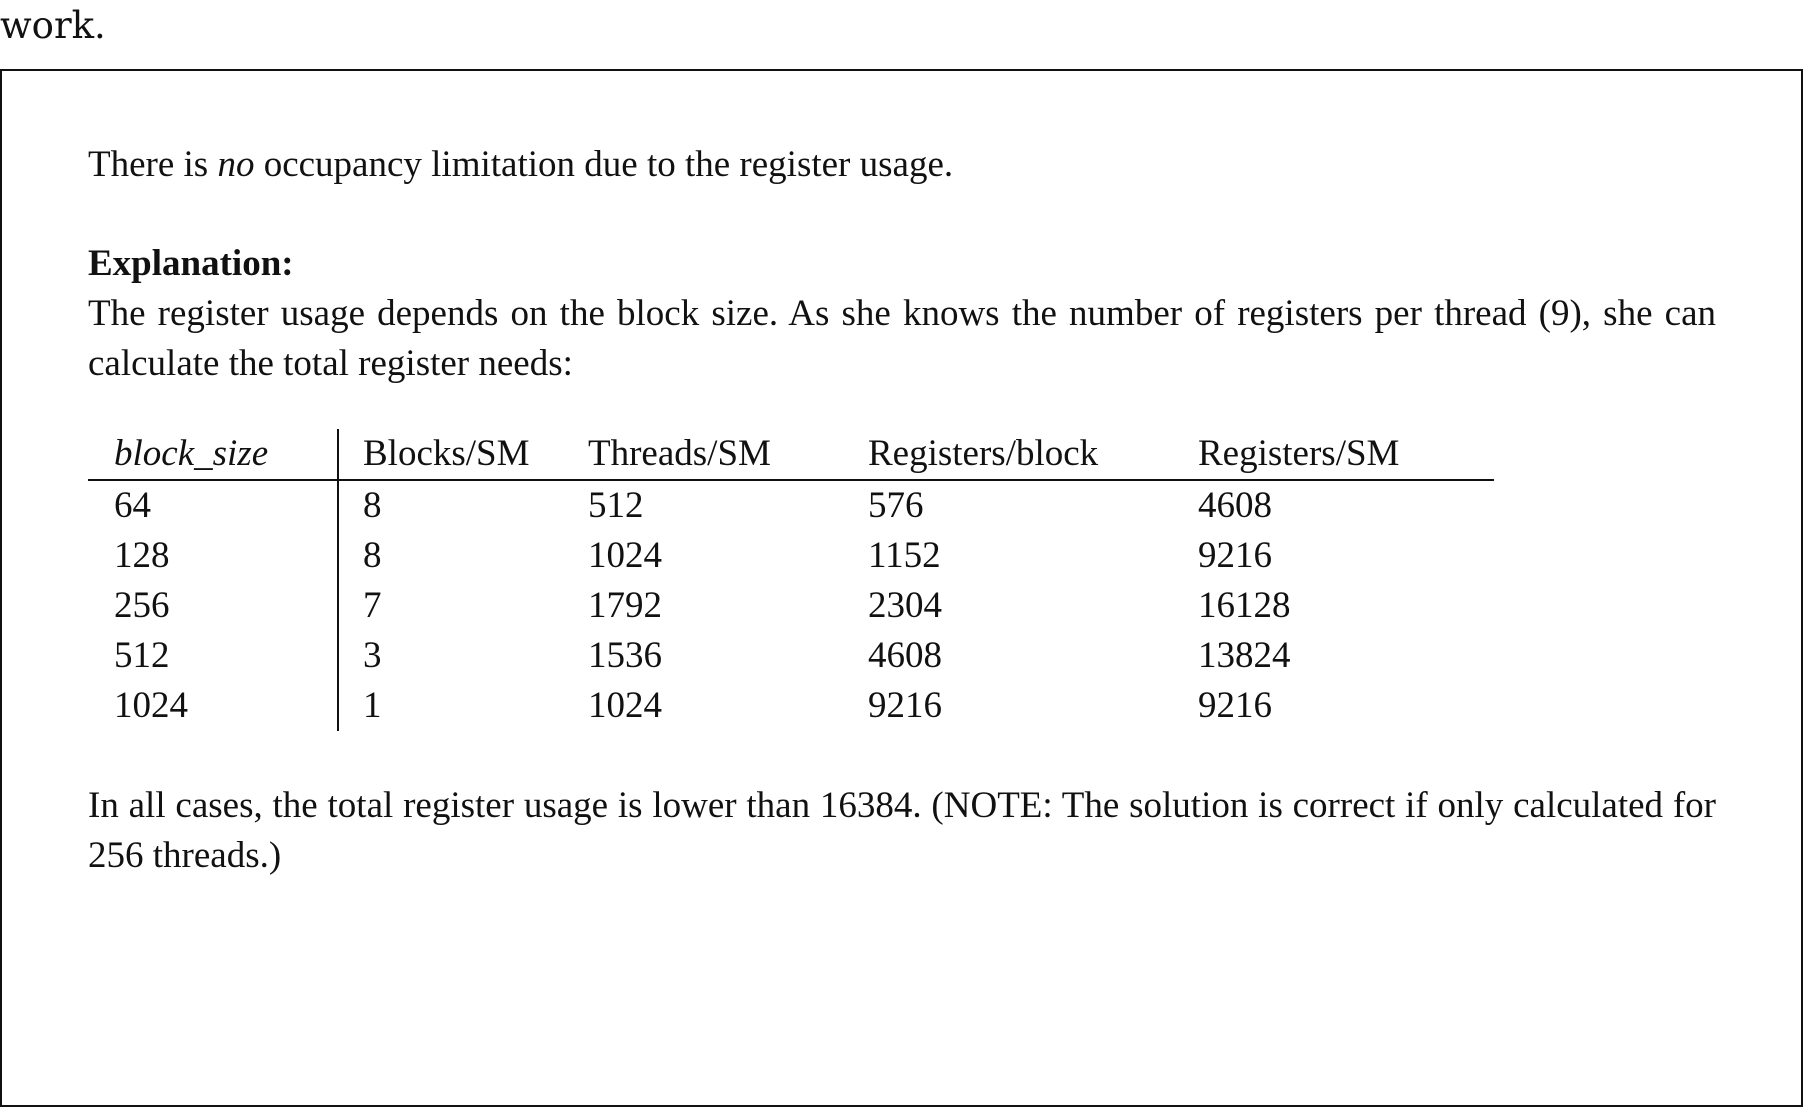  What do you see at coordinates (896, 505) in the screenshot?
I see `registers-per-block-cell: 576` at bounding box center [896, 505].